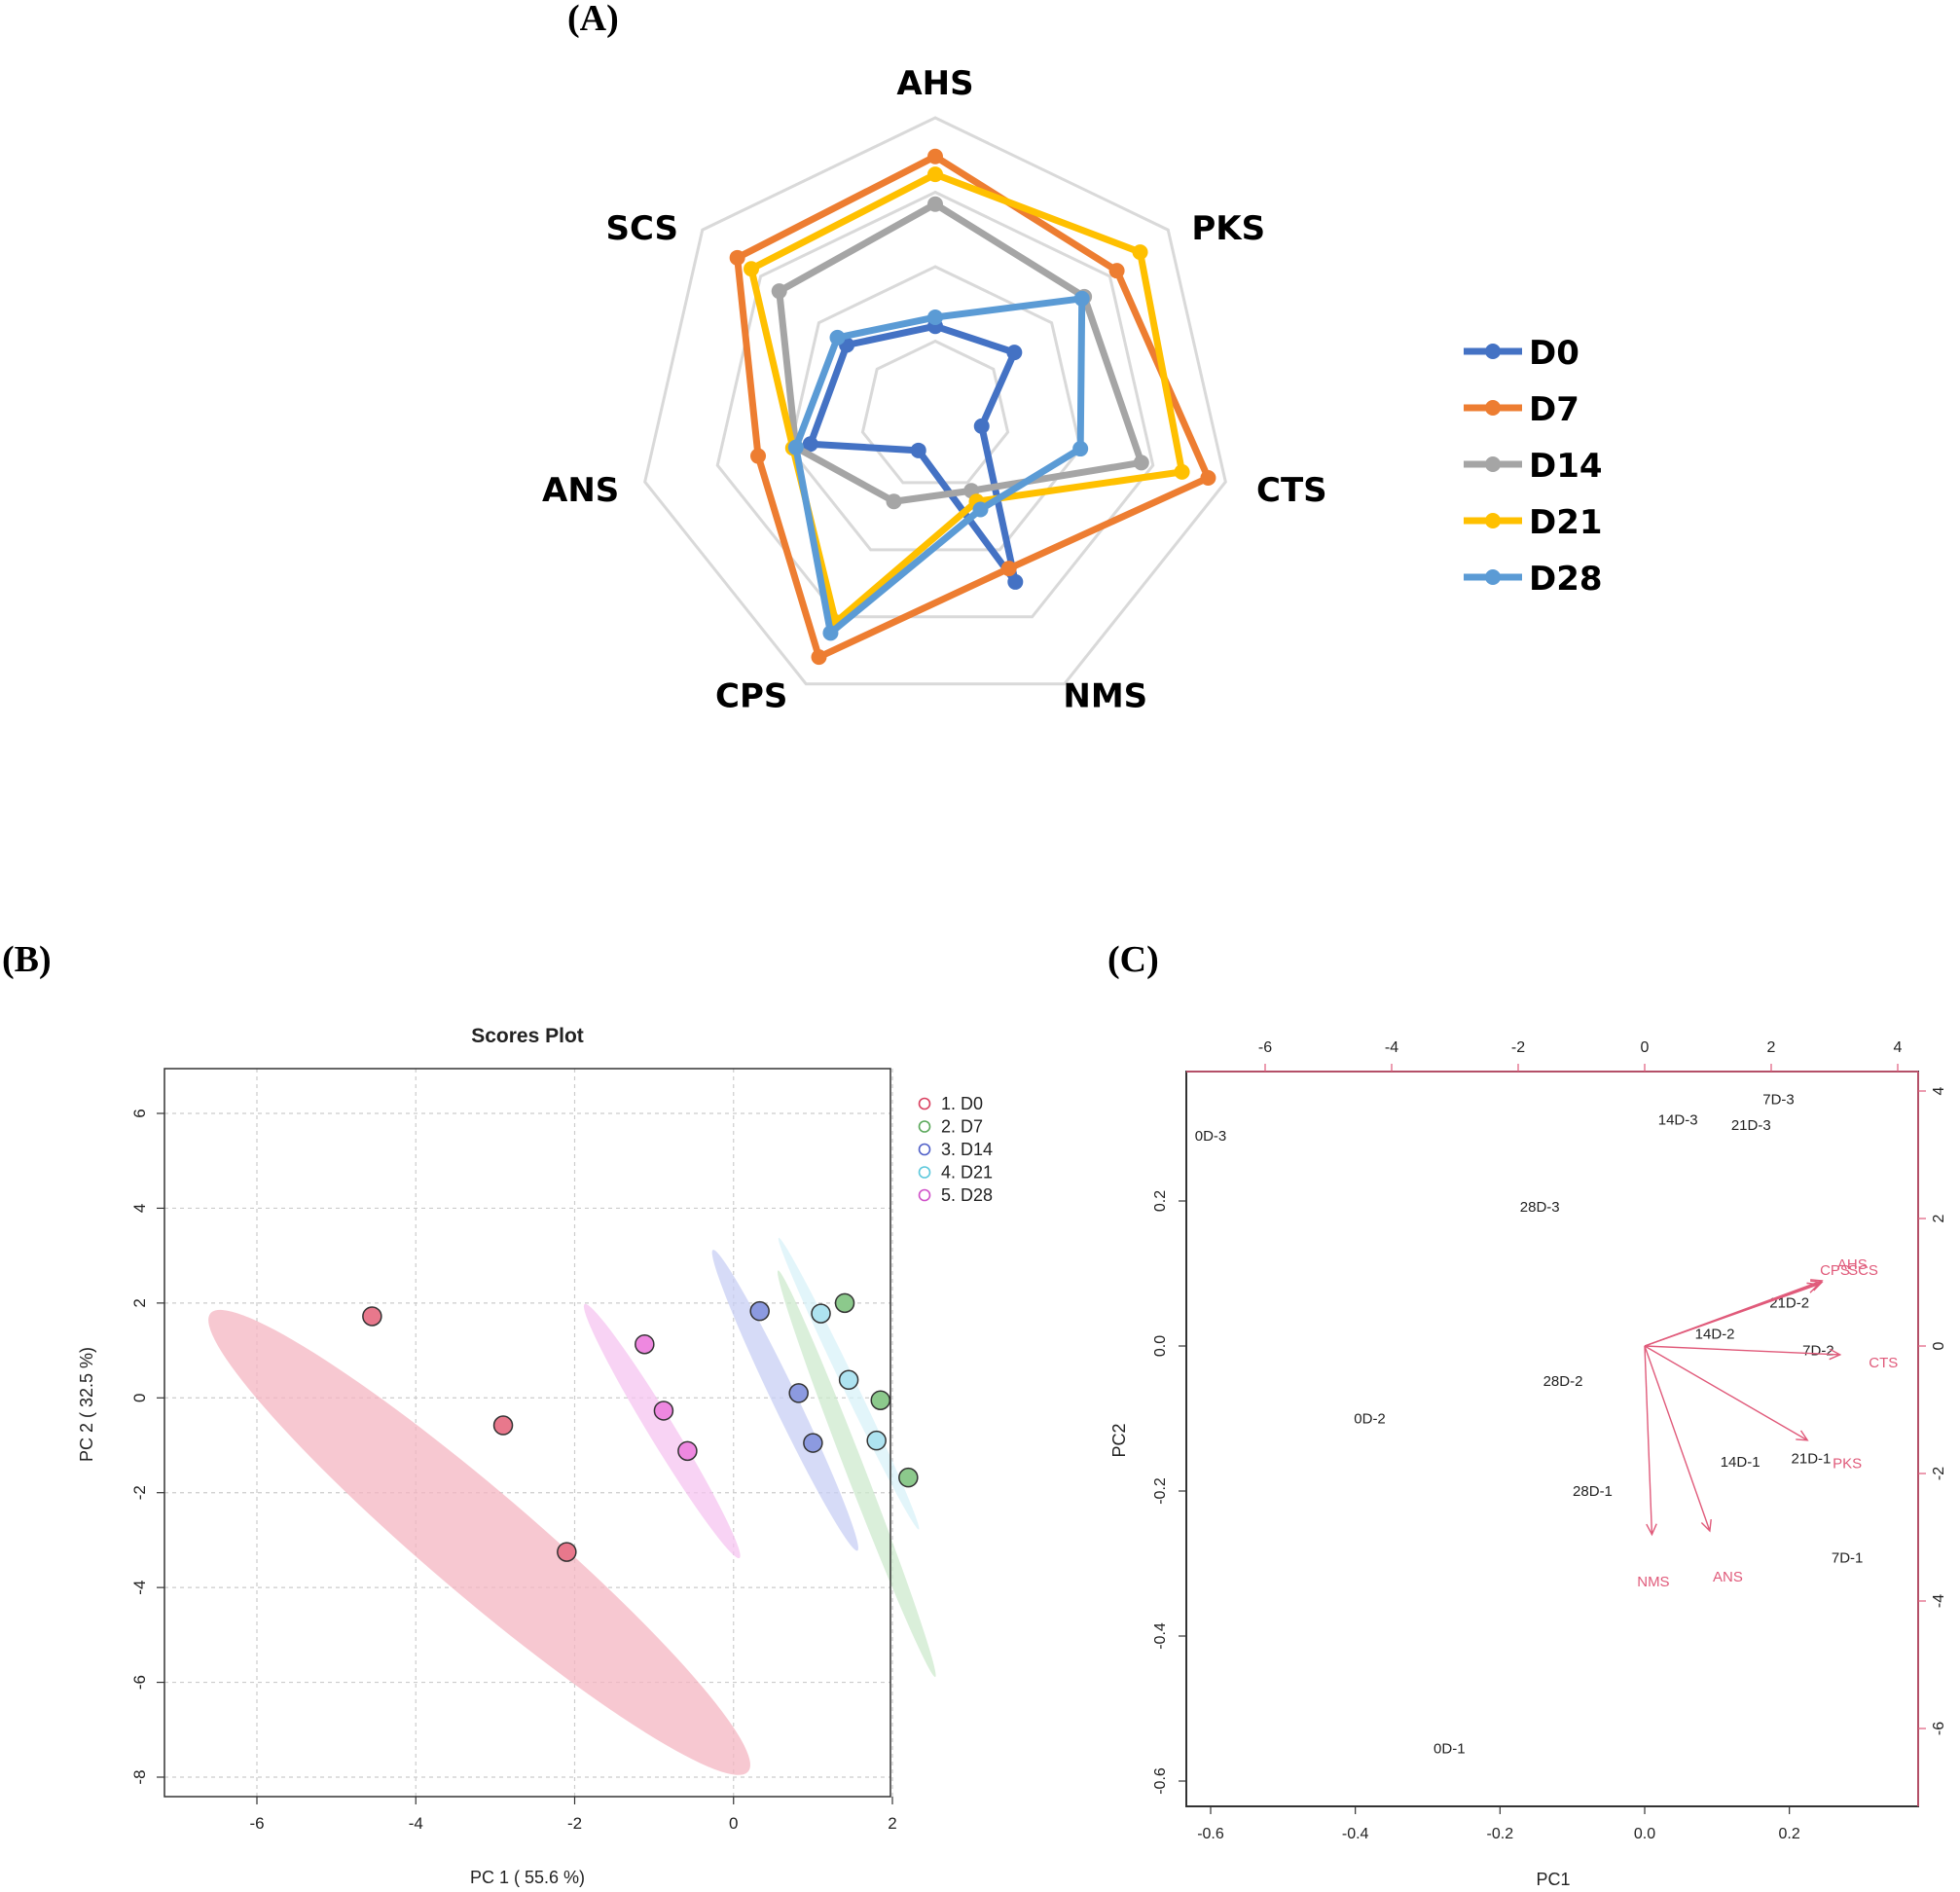 Image resolution: width=1960 pixels, height=1892 pixels. What do you see at coordinates (1715, 1334) in the screenshot?
I see `biplot-observation-label: 14D-2` at bounding box center [1715, 1334].